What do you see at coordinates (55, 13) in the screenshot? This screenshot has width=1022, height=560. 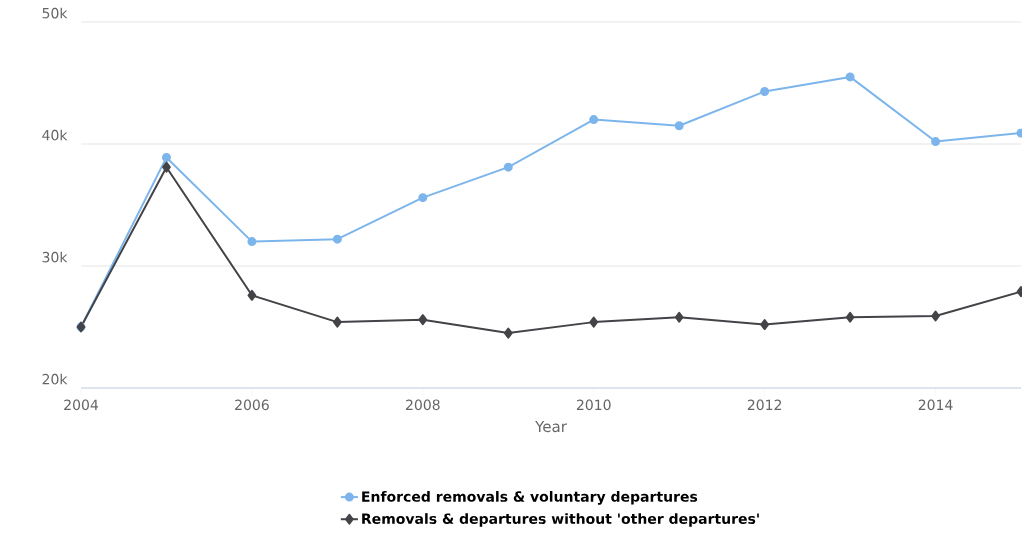 I see `y-tick-label: 50k` at bounding box center [55, 13].